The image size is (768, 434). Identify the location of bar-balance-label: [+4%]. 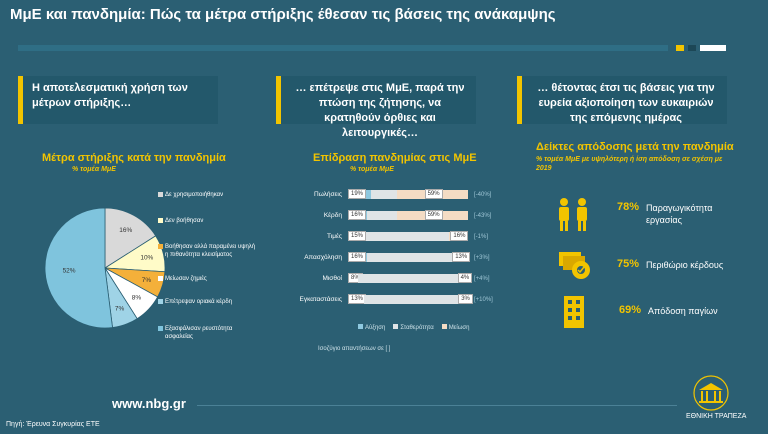
(482, 279).